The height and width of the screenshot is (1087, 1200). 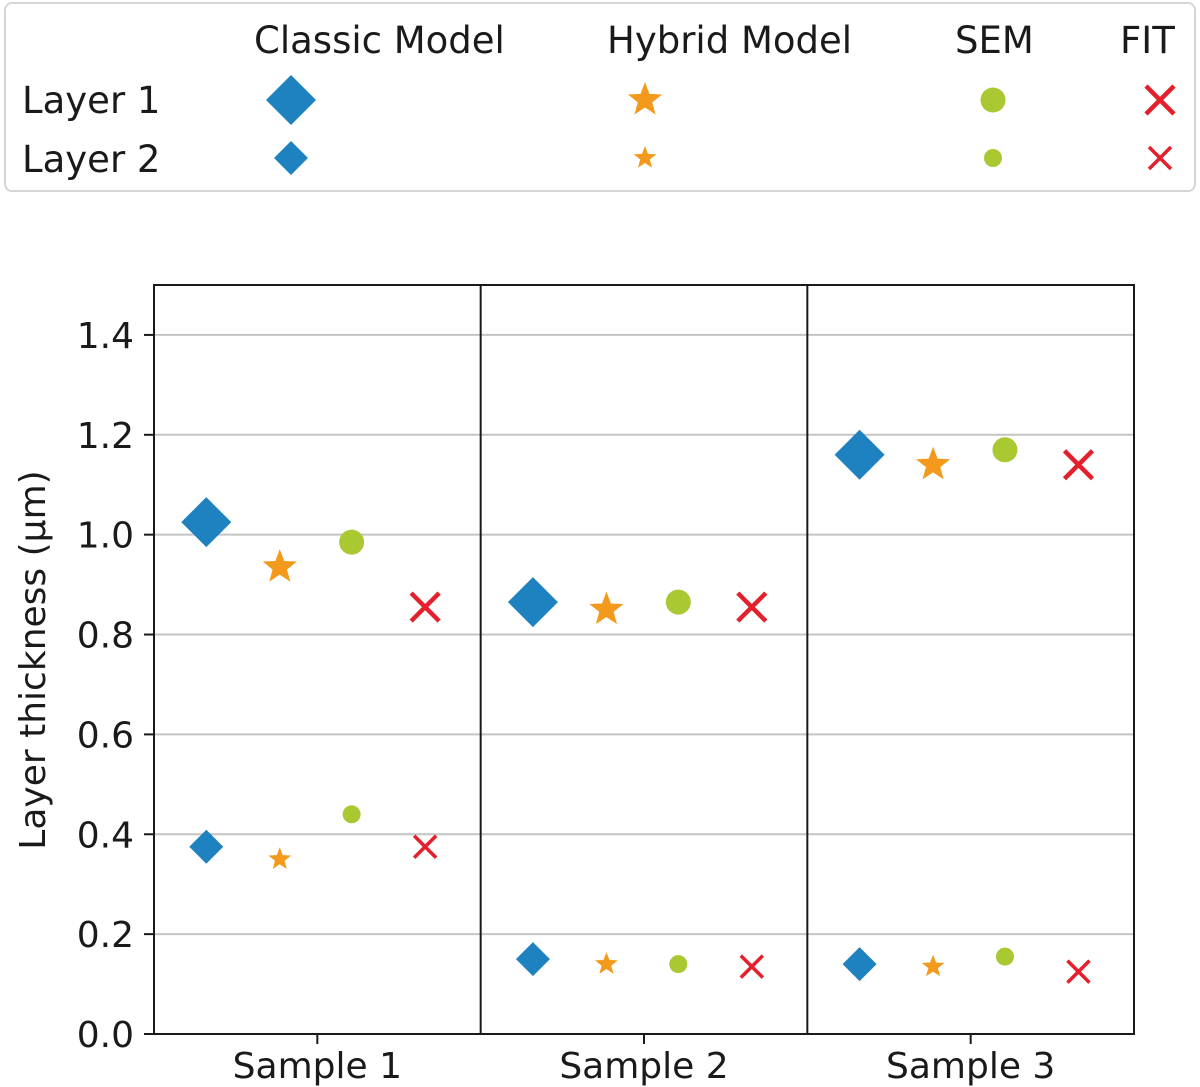 What do you see at coordinates (645, 157) in the screenshot?
I see `legend-marker-layer-2-hybrid-model` at bounding box center [645, 157].